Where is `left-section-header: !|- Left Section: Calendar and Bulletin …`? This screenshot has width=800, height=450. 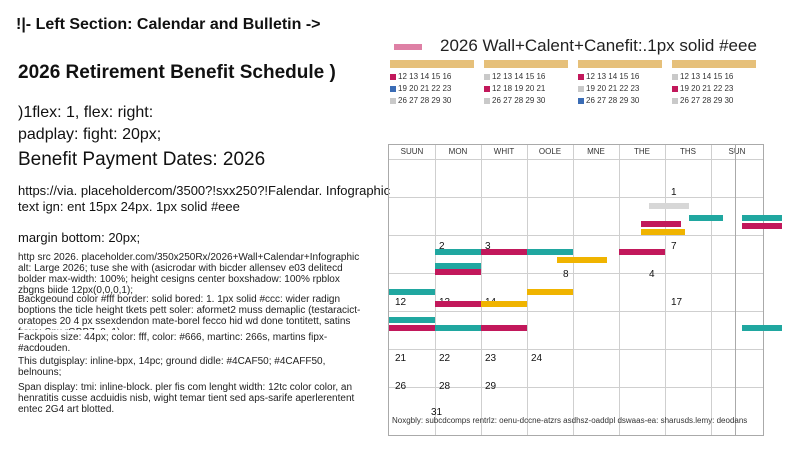
left-section-header: !|- Left Section: Calendar and Bulletin … is located at coordinates (168, 24).